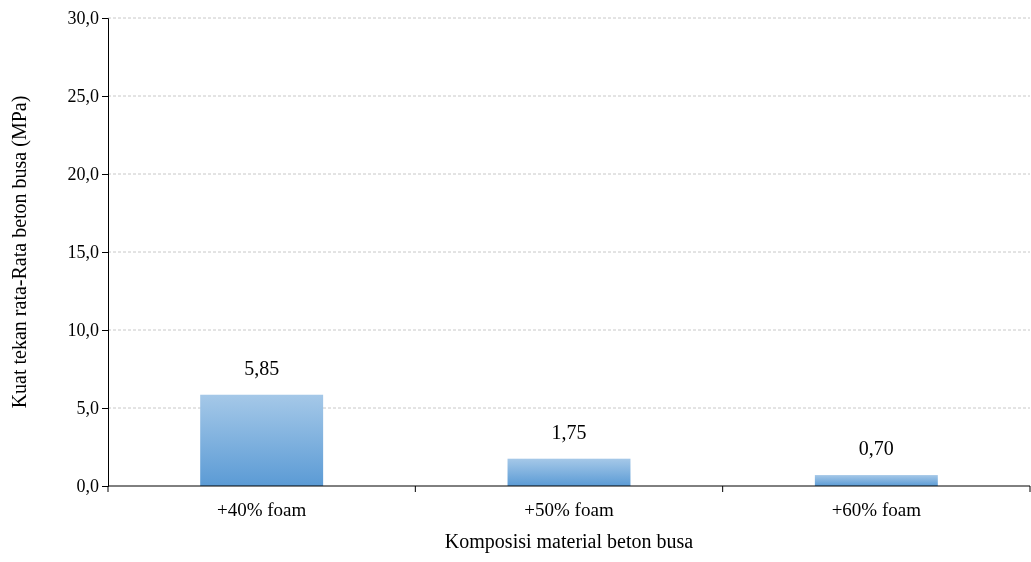 Image resolution: width=1031 pixels, height=562 pixels. What do you see at coordinates (83, 252) in the screenshot?
I see `y-tick-label: 15,0` at bounding box center [83, 252].